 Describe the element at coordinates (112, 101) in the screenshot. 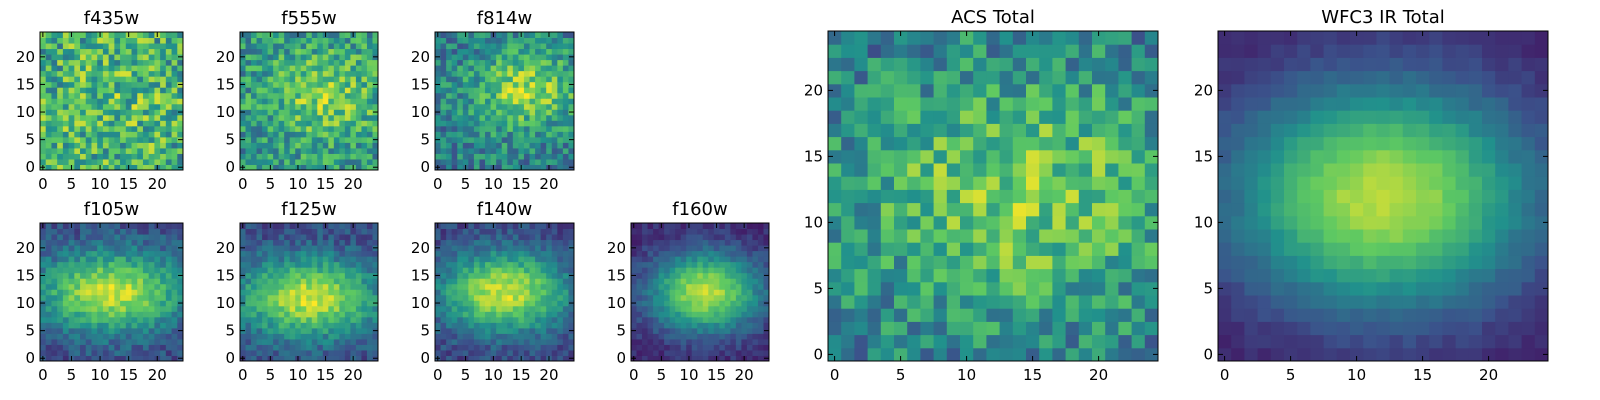

I see `heatmap-cells` at that location.